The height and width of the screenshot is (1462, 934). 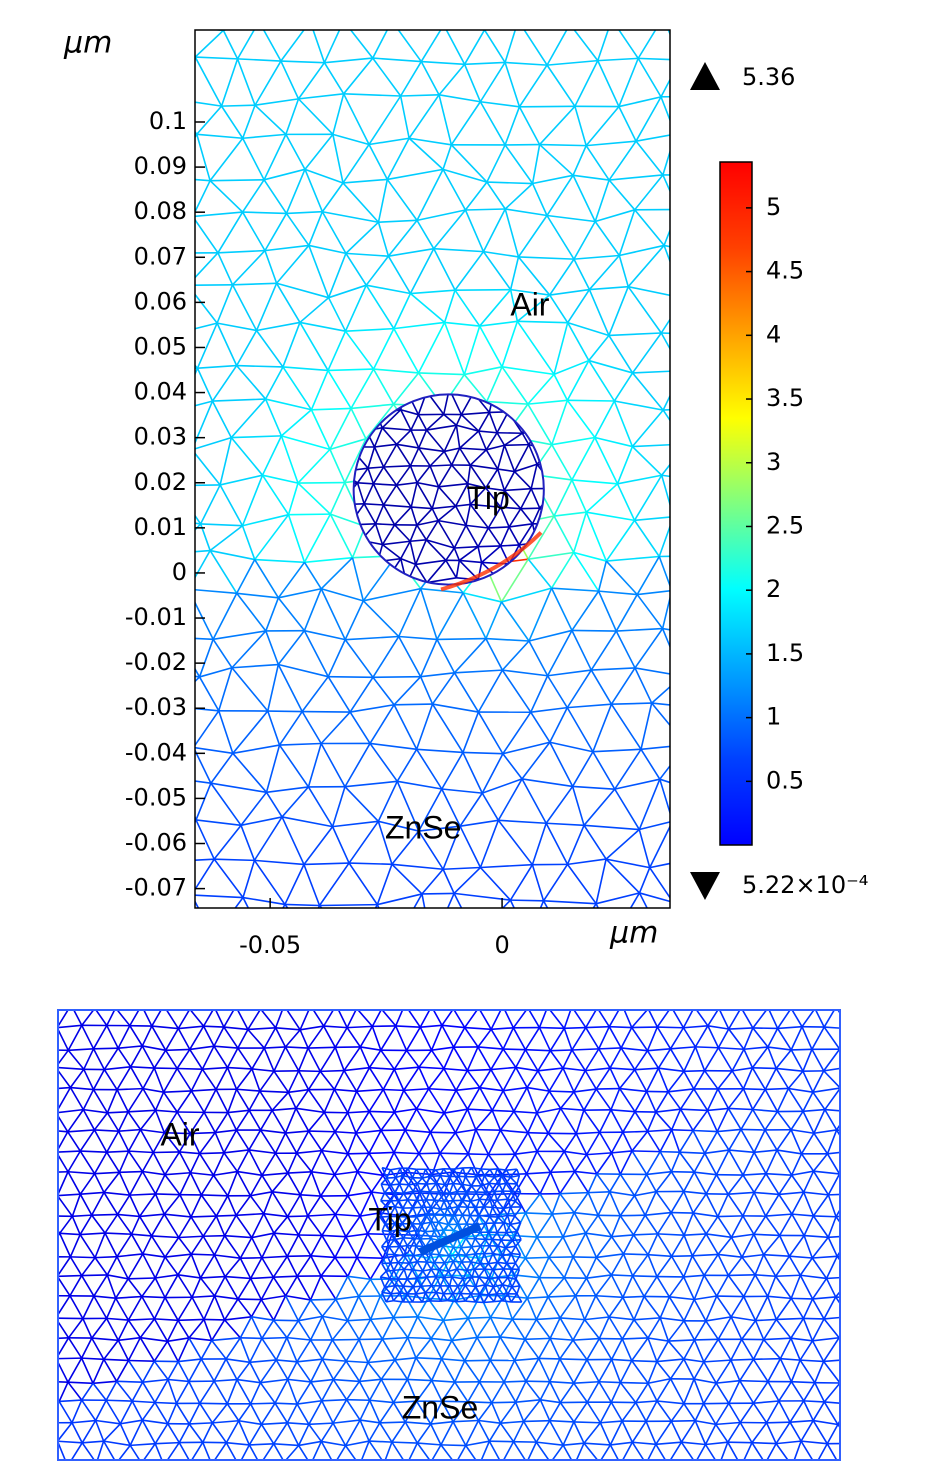 I want to click on y-tick-label: 0.01, so click(x=160, y=527).